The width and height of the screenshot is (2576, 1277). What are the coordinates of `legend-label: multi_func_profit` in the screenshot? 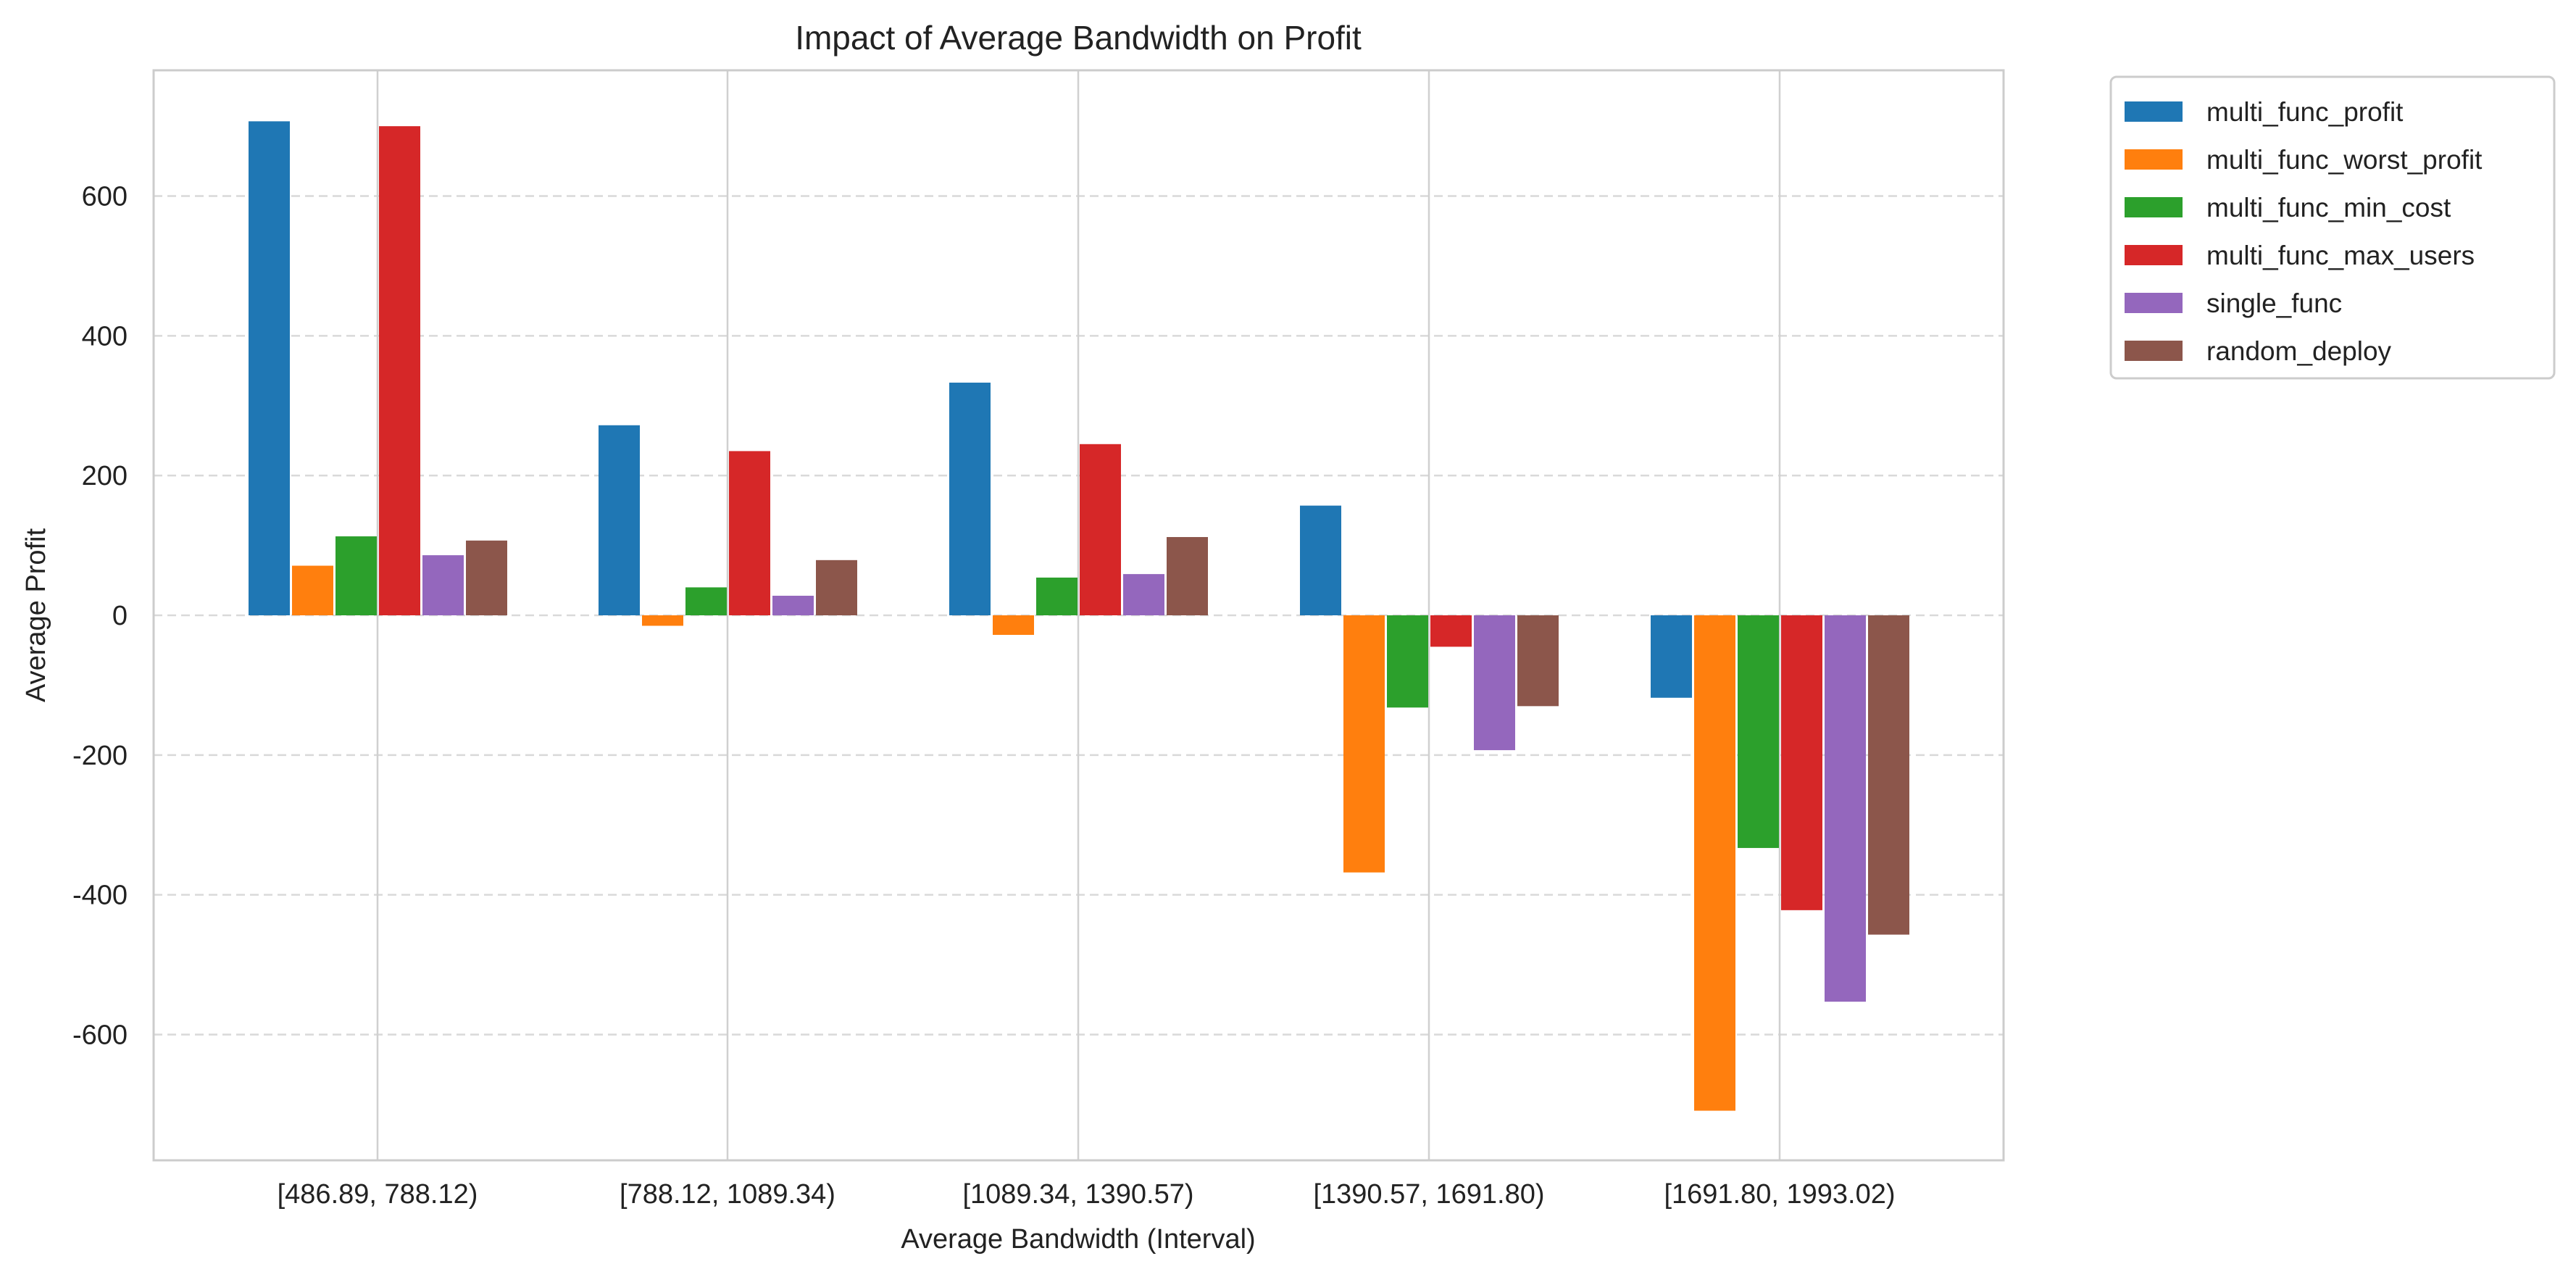 It's located at (2305, 112).